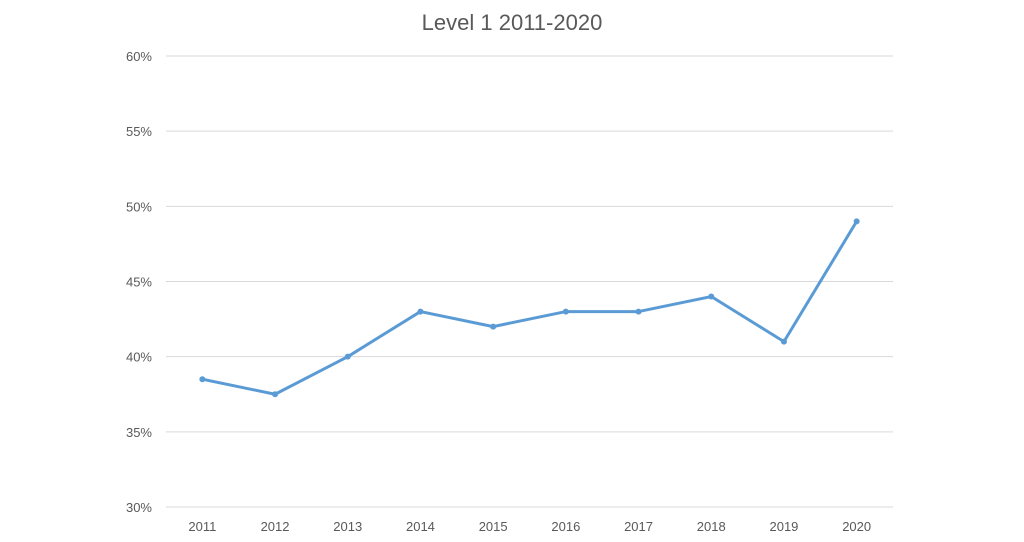 This screenshot has height=542, width=1024. What do you see at coordinates (783, 526) in the screenshot?
I see `x-tick-label: 2019` at bounding box center [783, 526].